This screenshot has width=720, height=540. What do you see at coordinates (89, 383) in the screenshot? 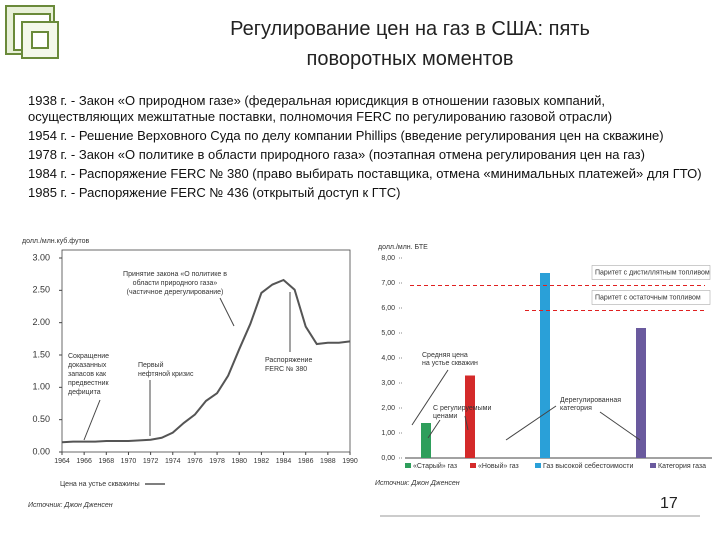
I see `annotation: предвестник` at bounding box center [89, 383].